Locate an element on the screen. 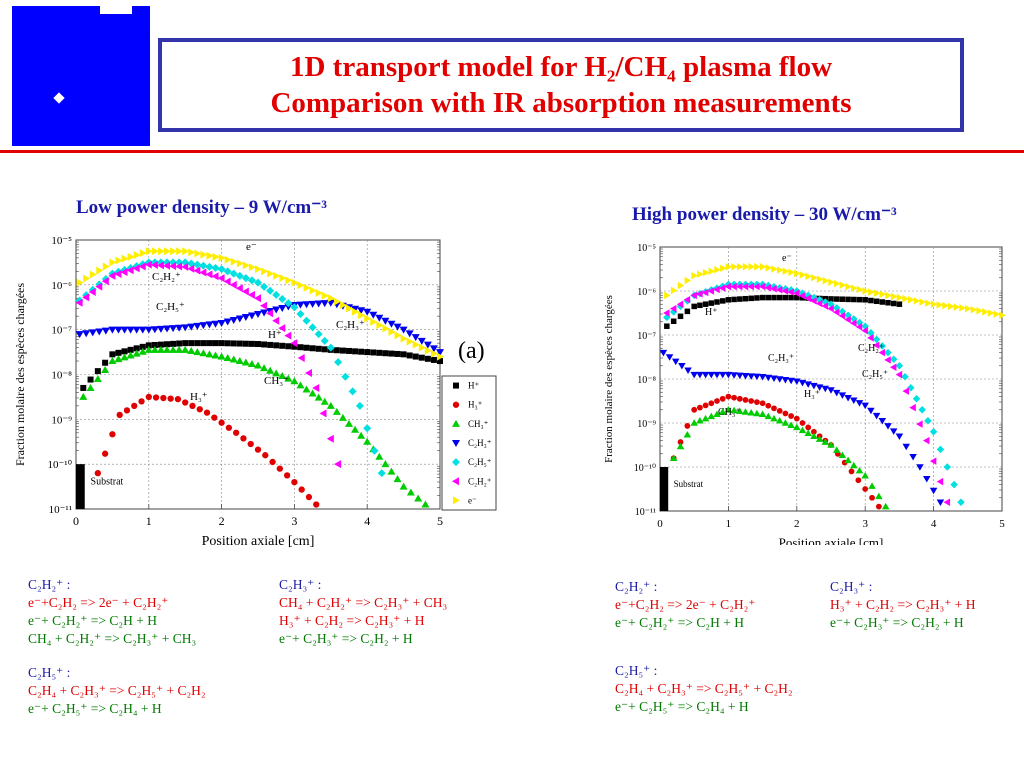 The image size is (1024, 768). x-tick-label: 3 is located at coordinates (294, 521).